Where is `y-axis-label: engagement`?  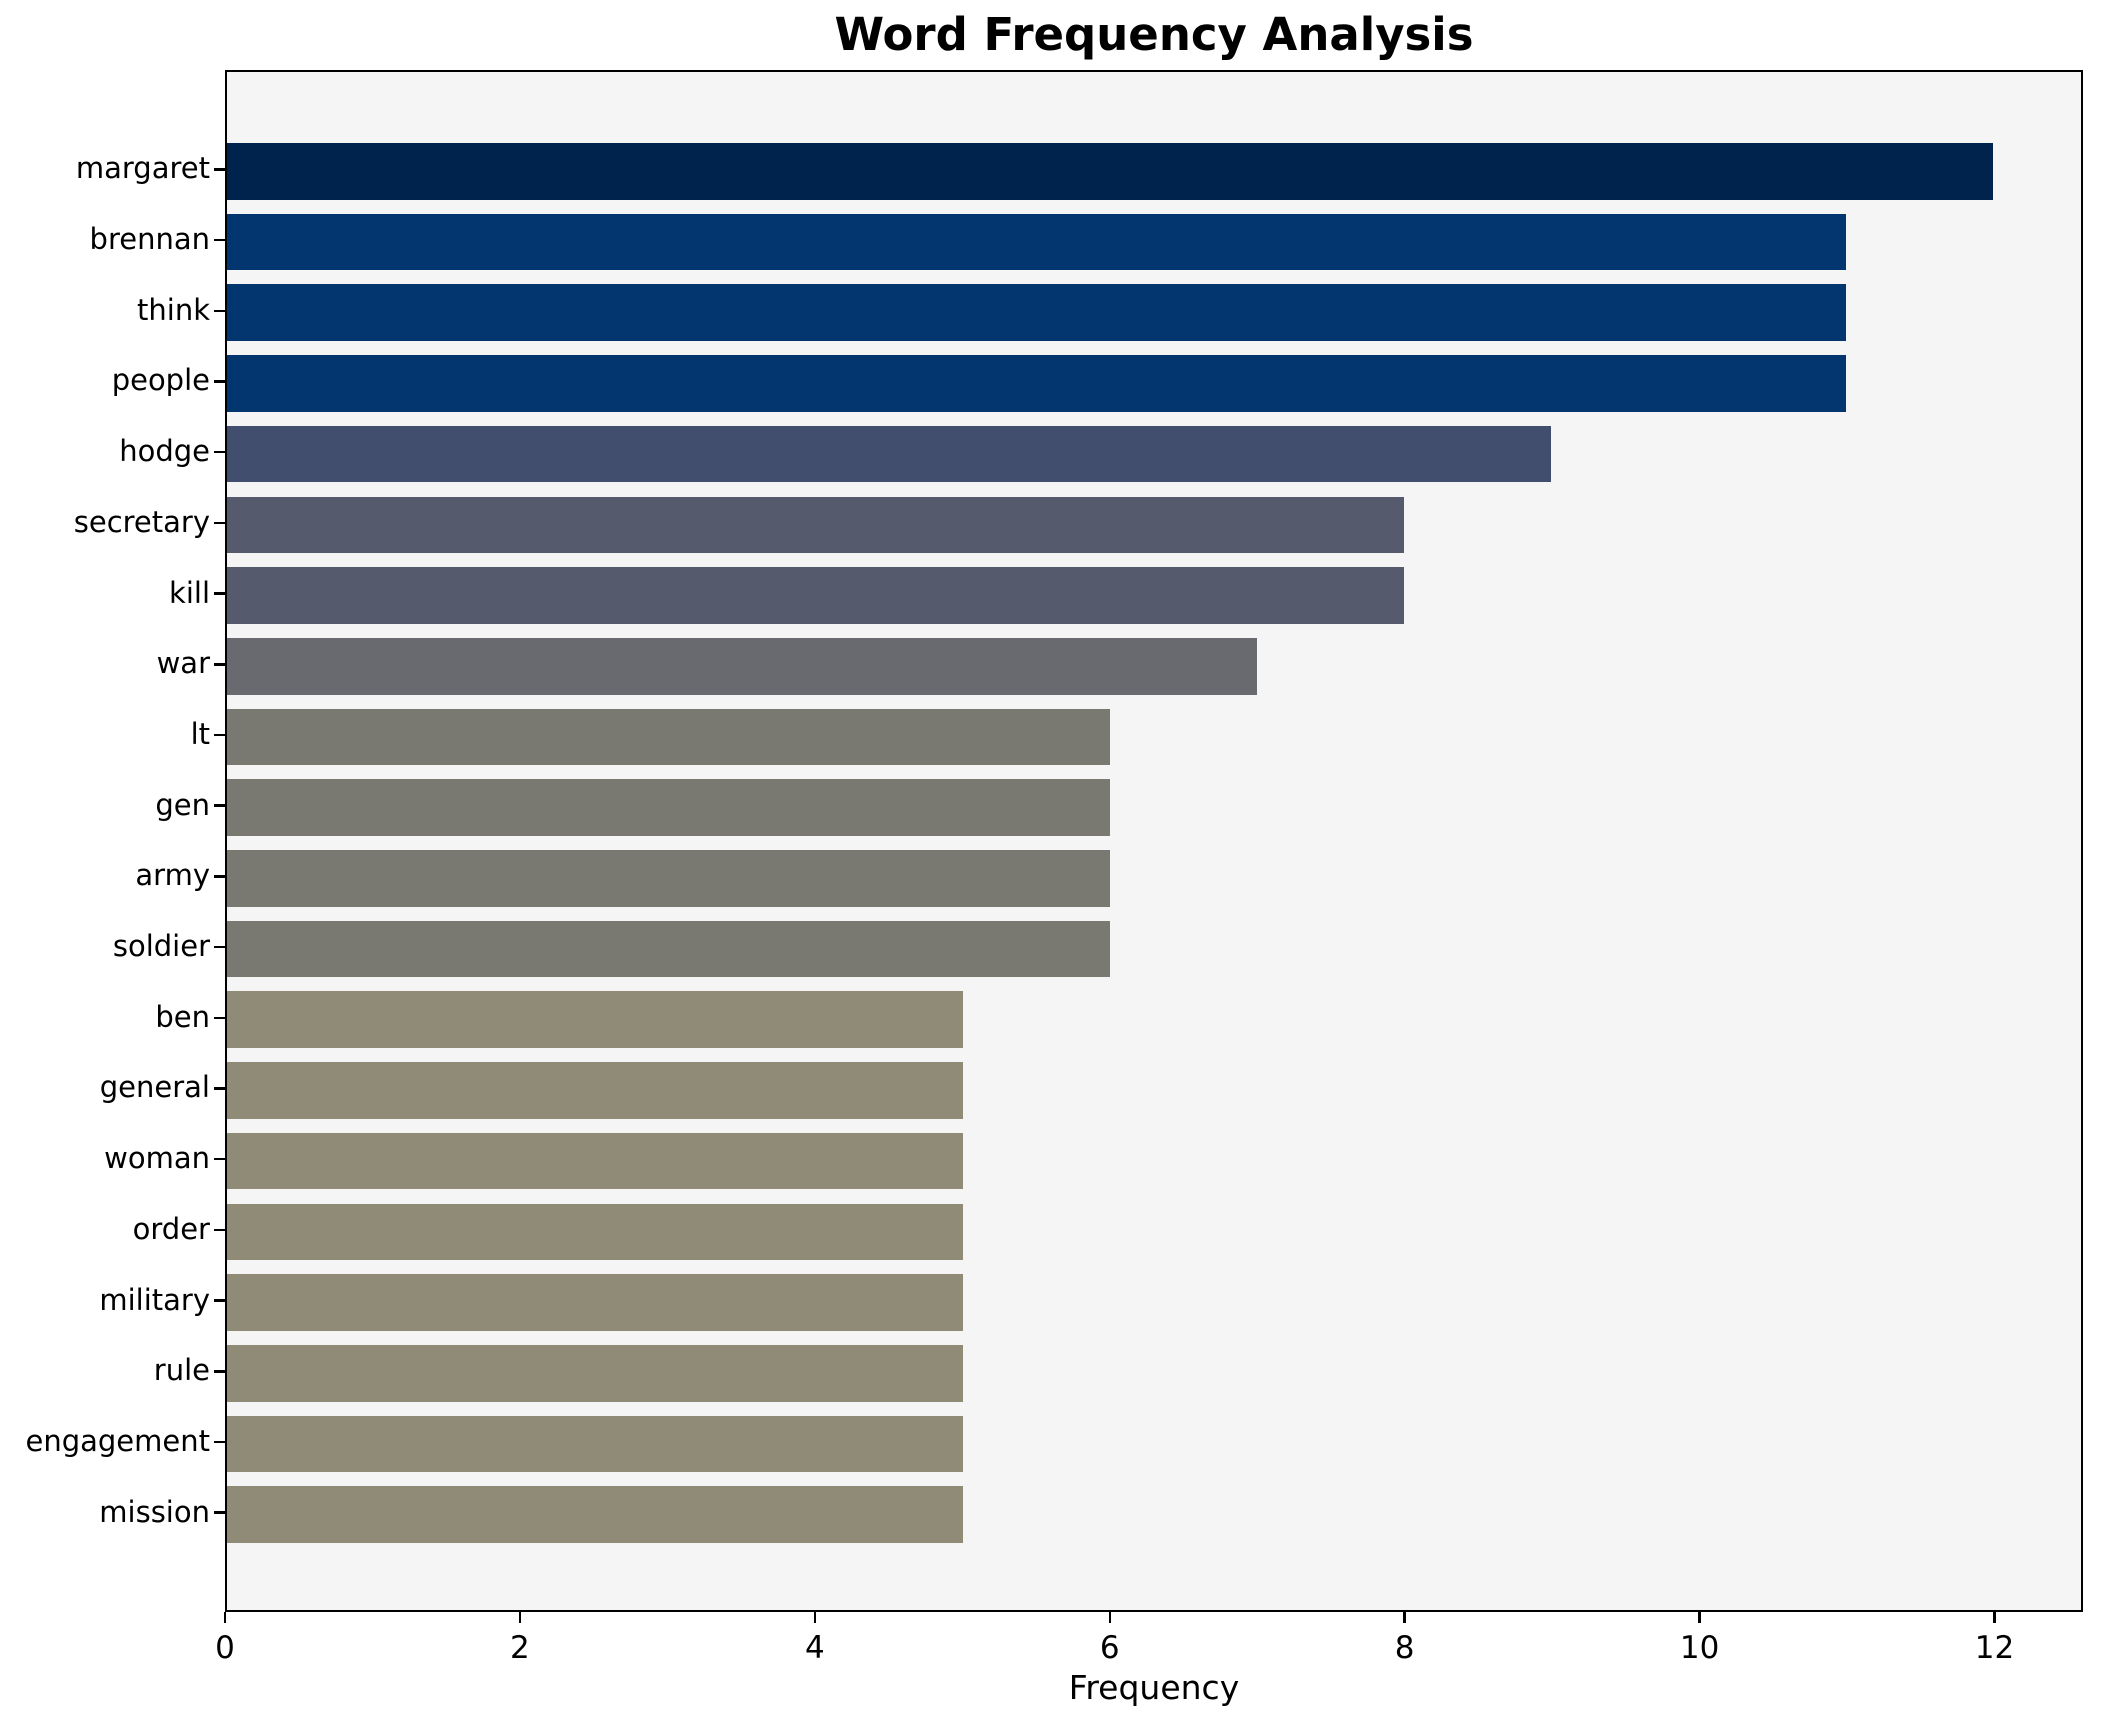
y-axis-label: engagement is located at coordinates (118, 1440).